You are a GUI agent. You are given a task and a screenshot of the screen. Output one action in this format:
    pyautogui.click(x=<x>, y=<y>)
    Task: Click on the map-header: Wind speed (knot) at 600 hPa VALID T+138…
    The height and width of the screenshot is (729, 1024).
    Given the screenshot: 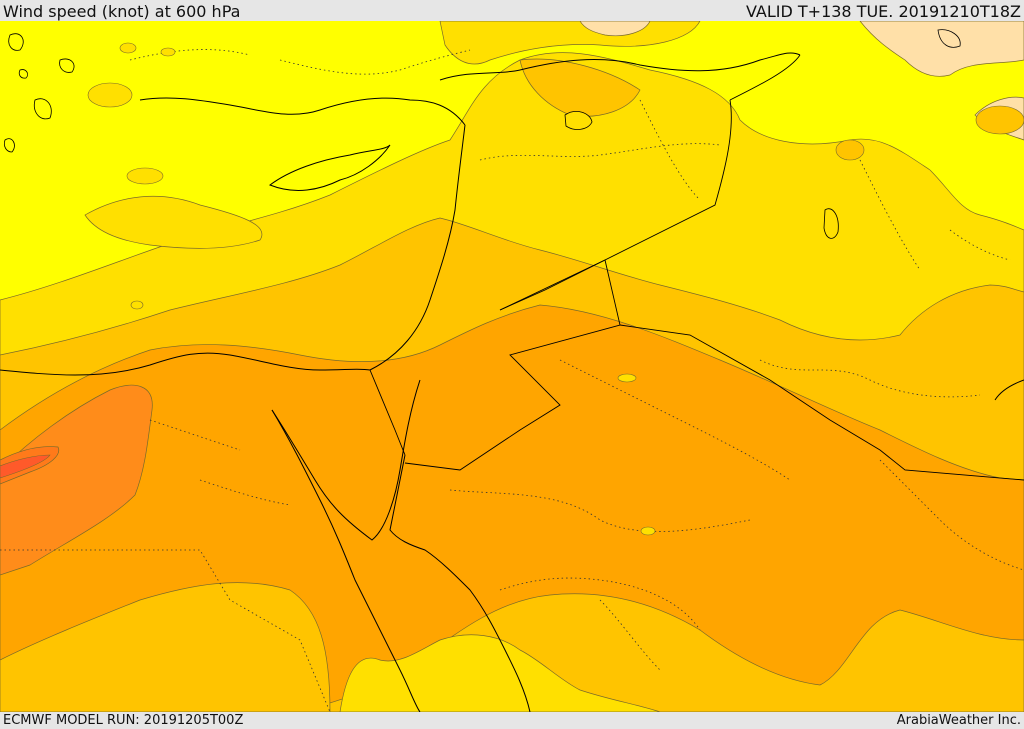 What is the action you would take?
    pyautogui.click(x=512, y=10)
    